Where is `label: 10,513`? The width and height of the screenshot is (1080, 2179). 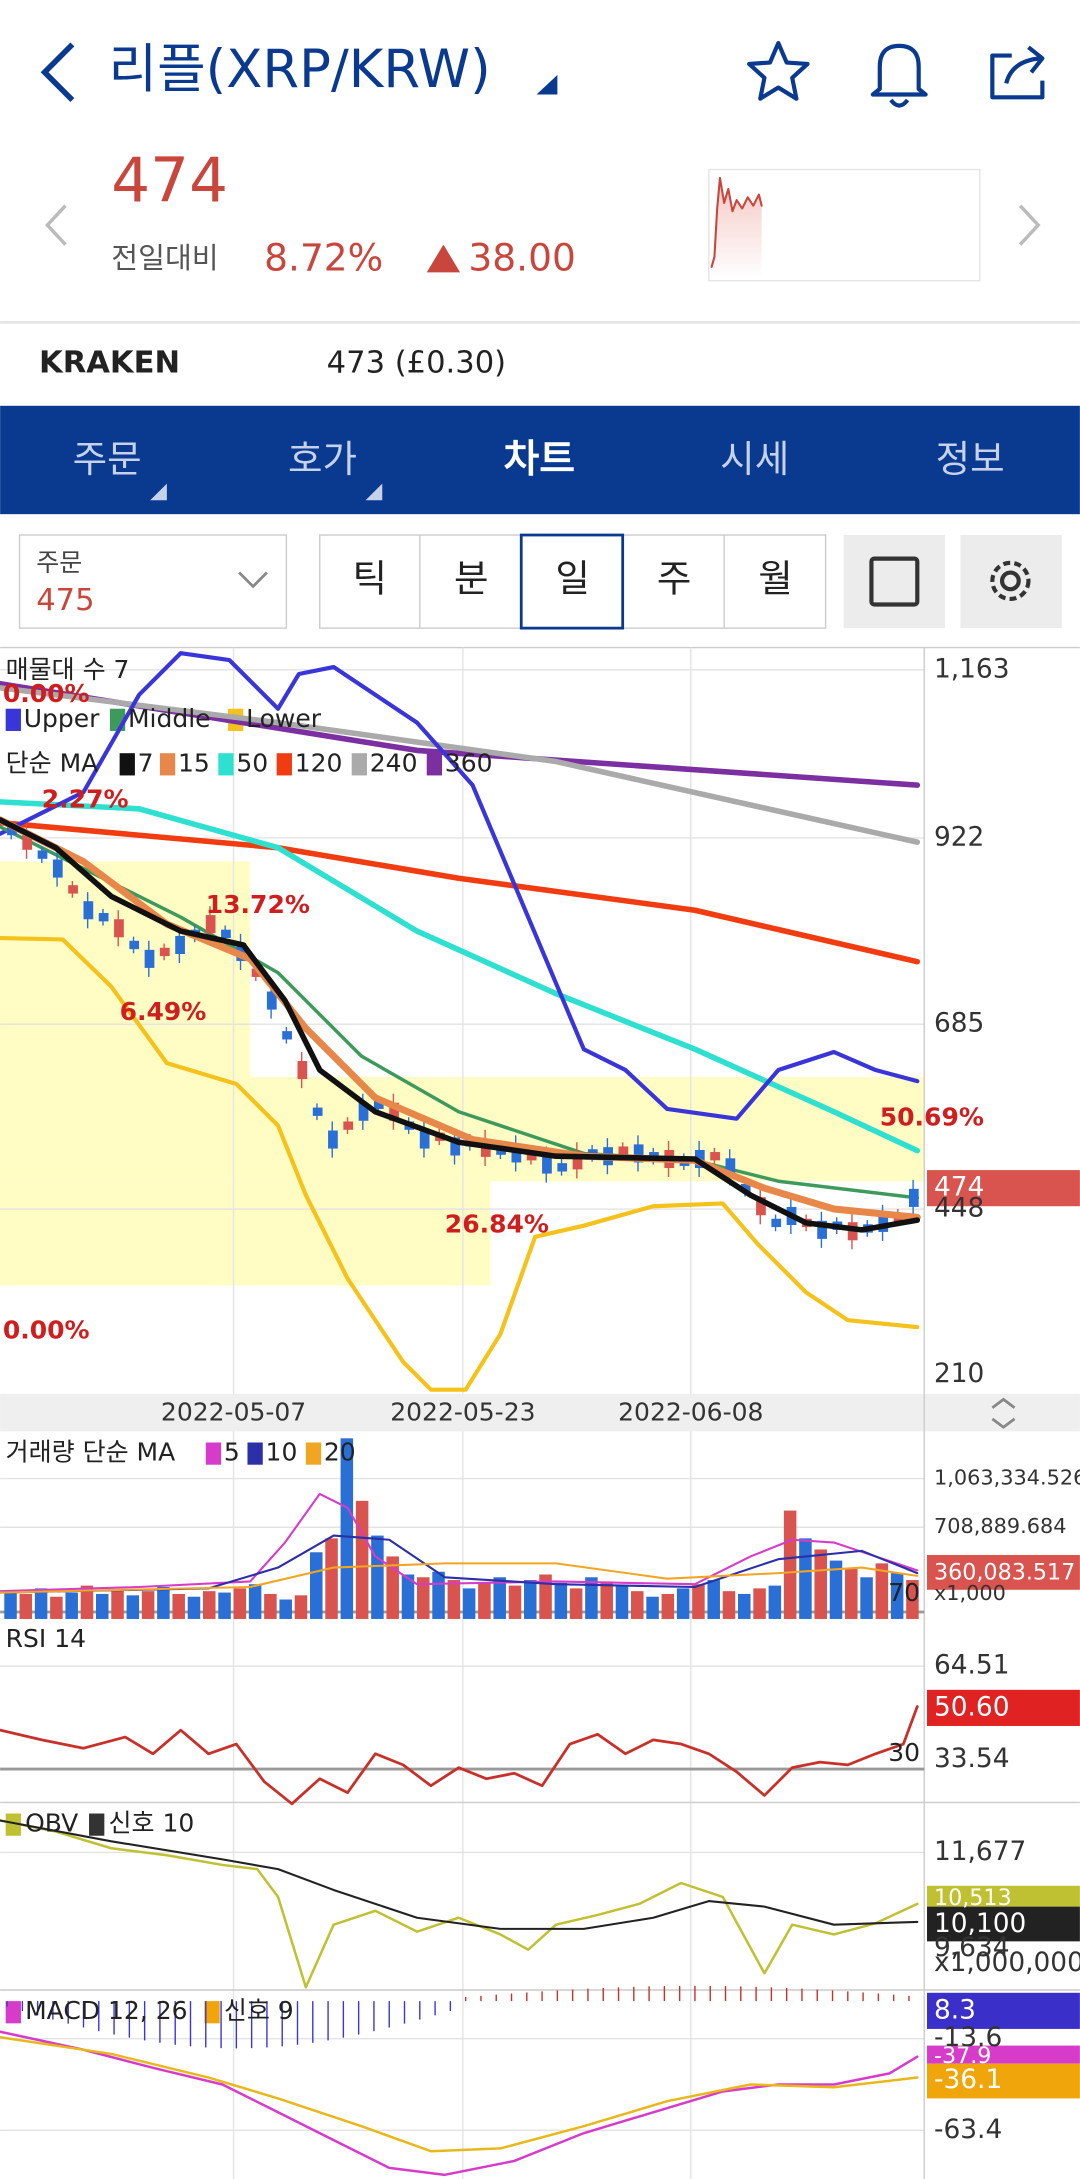
label: 10,513 is located at coordinates (973, 1898).